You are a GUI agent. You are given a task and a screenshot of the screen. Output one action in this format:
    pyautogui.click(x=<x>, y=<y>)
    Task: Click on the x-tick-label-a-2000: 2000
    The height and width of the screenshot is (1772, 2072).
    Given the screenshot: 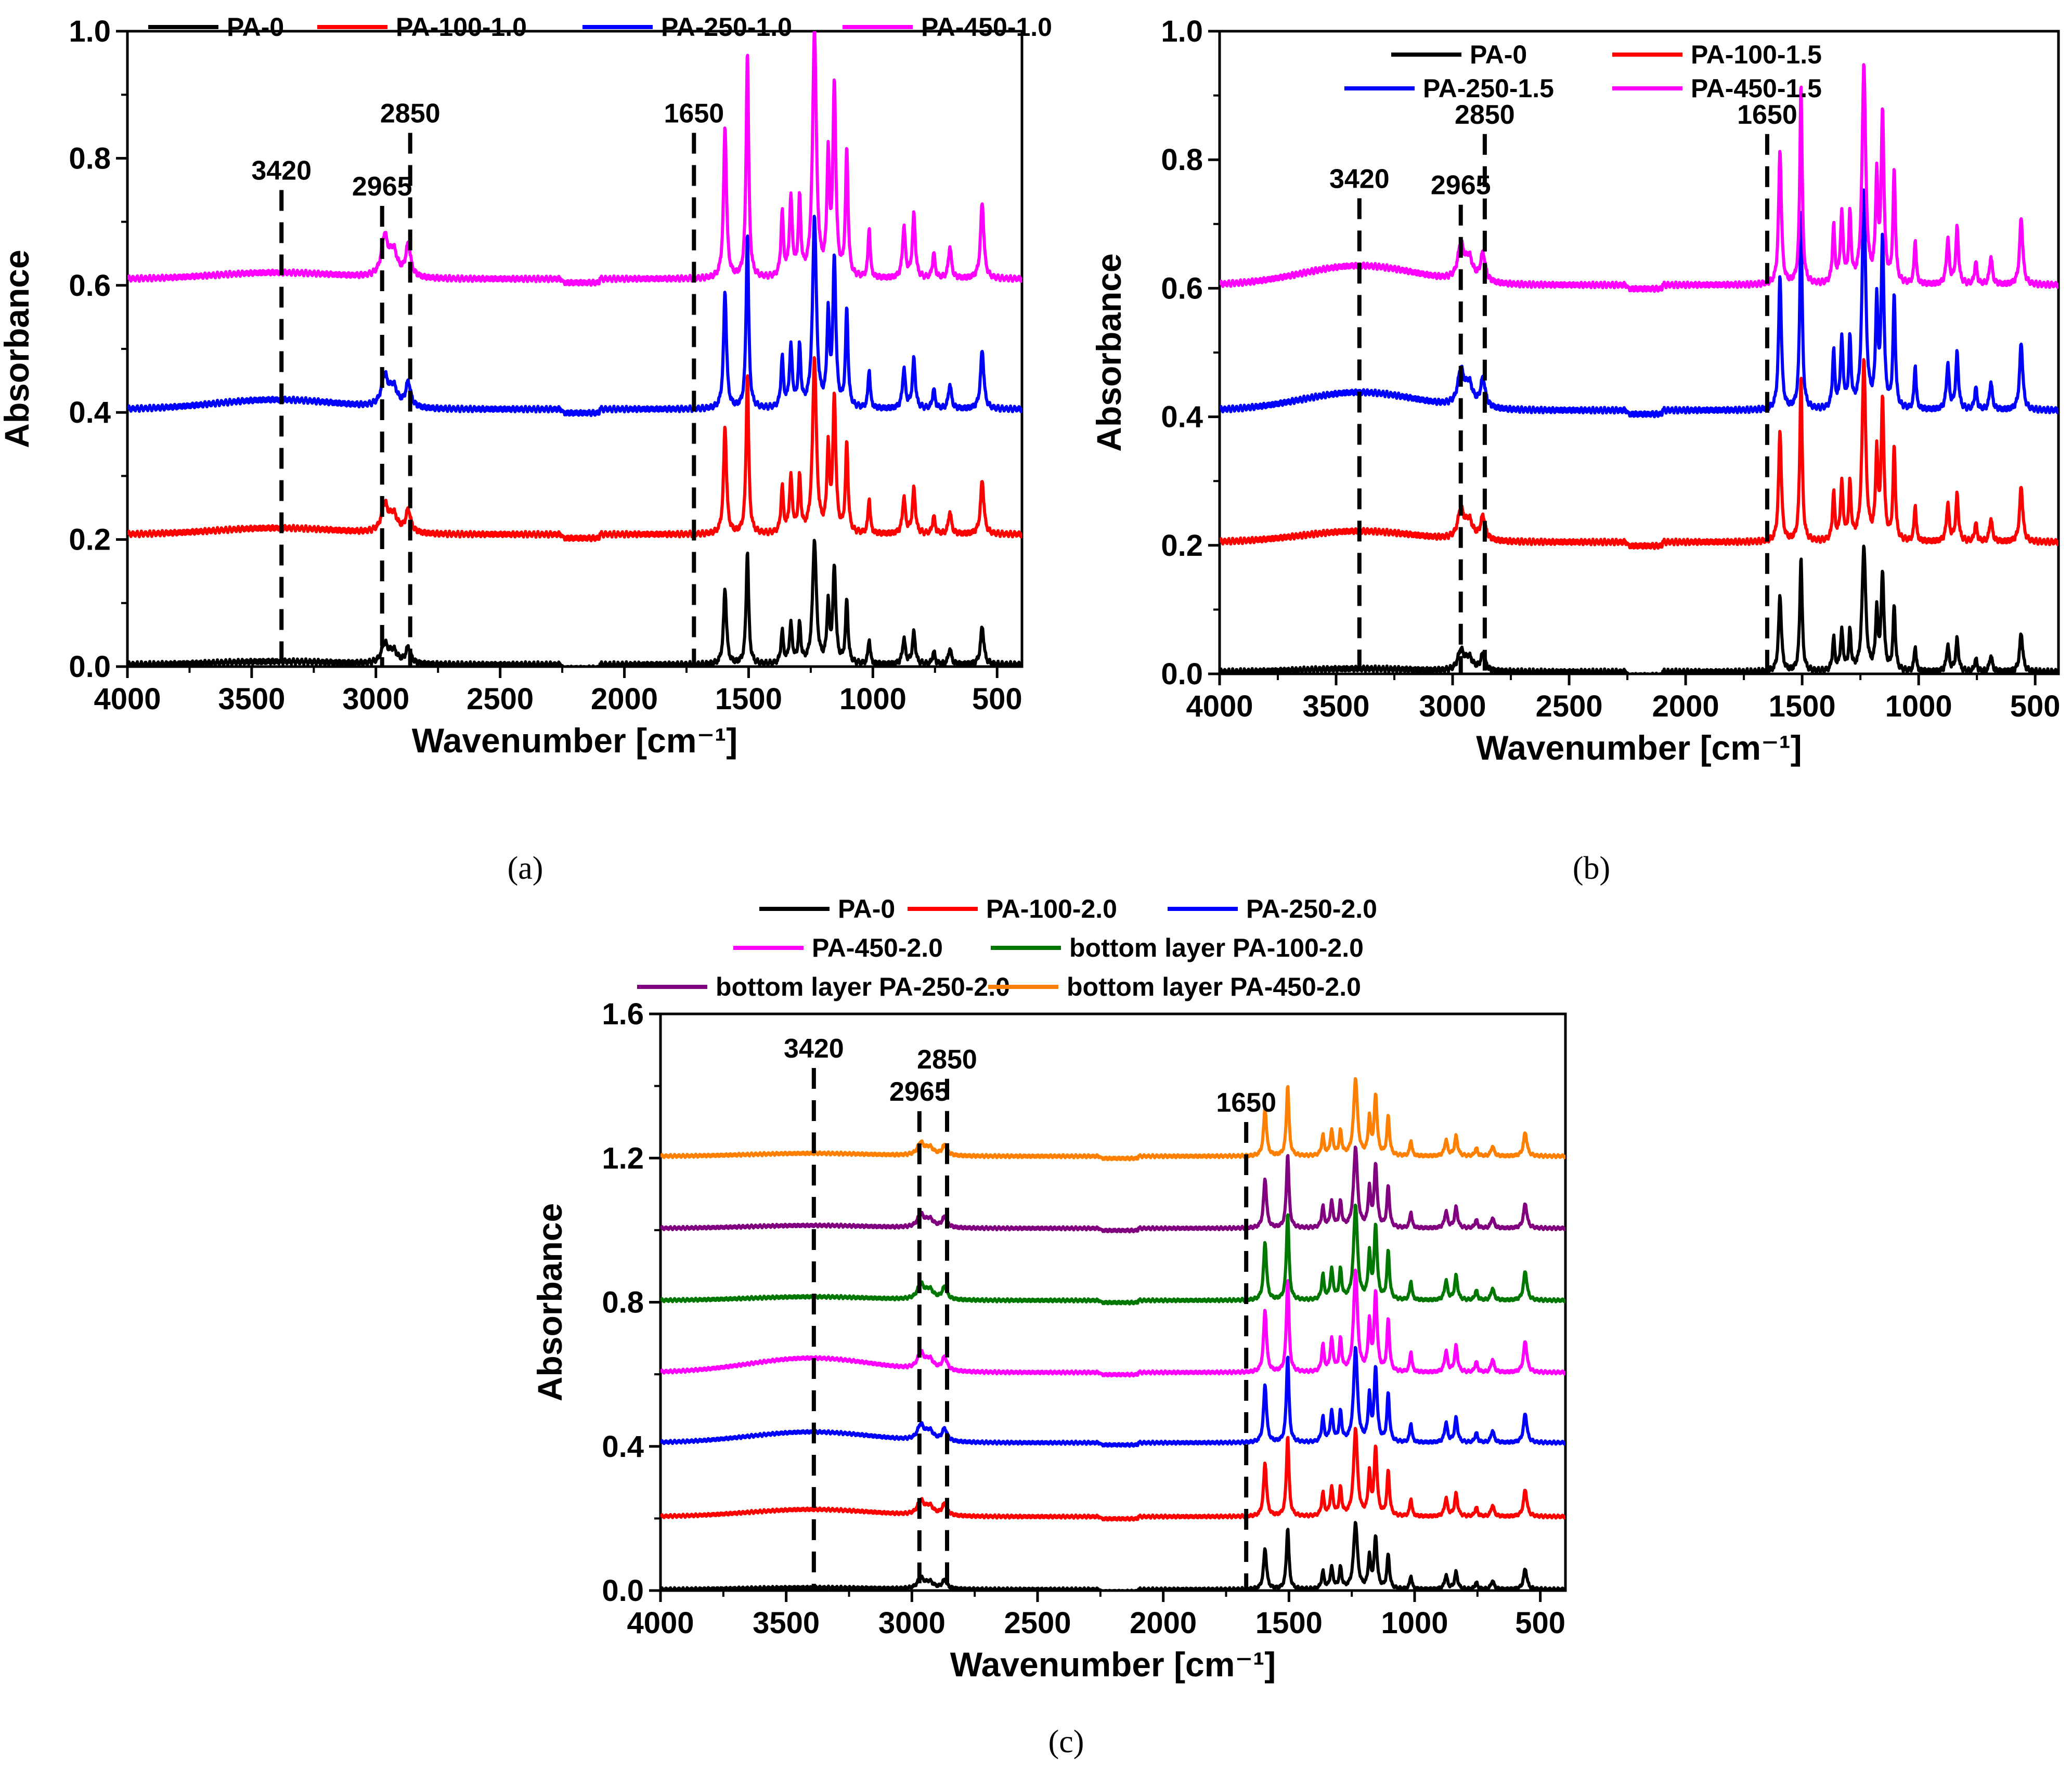 What is the action you would take?
    pyautogui.click(x=624, y=699)
    